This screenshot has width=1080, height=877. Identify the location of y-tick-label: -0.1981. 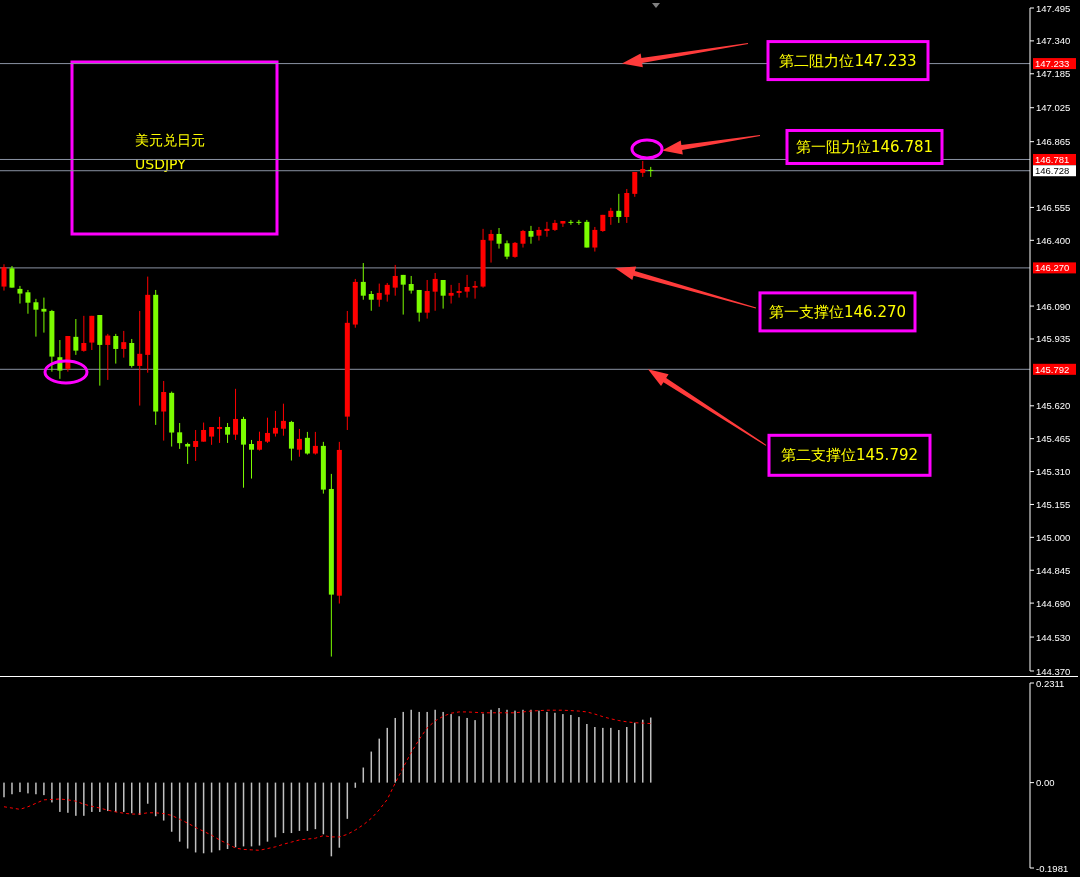
(1052, 868).